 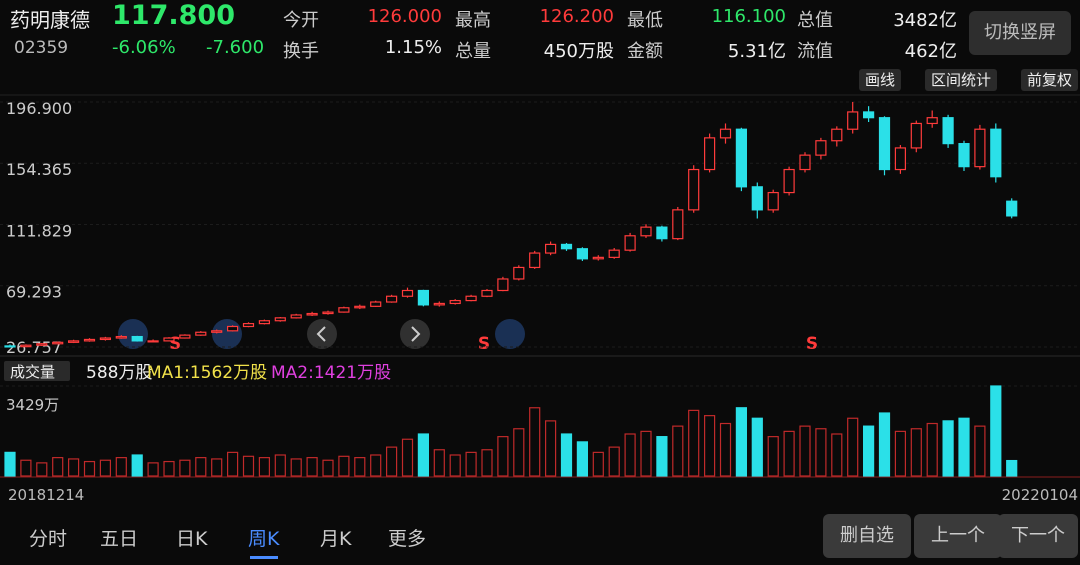 What do you see at coordinates (301, 51) in the screenshot?
I see `stat-label: 换手` at bounding box center [301, 51].